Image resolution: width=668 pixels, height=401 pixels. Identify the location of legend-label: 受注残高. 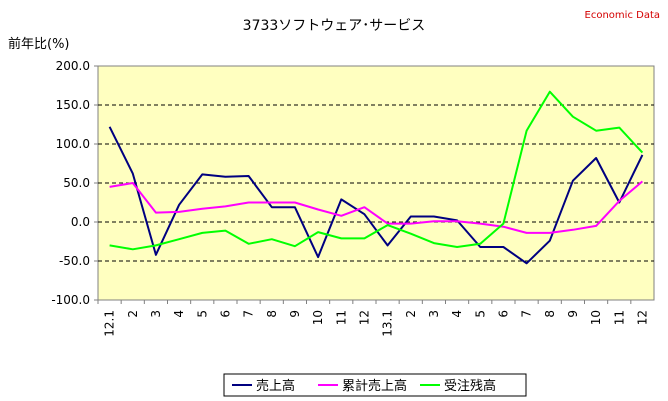
(470, 386).